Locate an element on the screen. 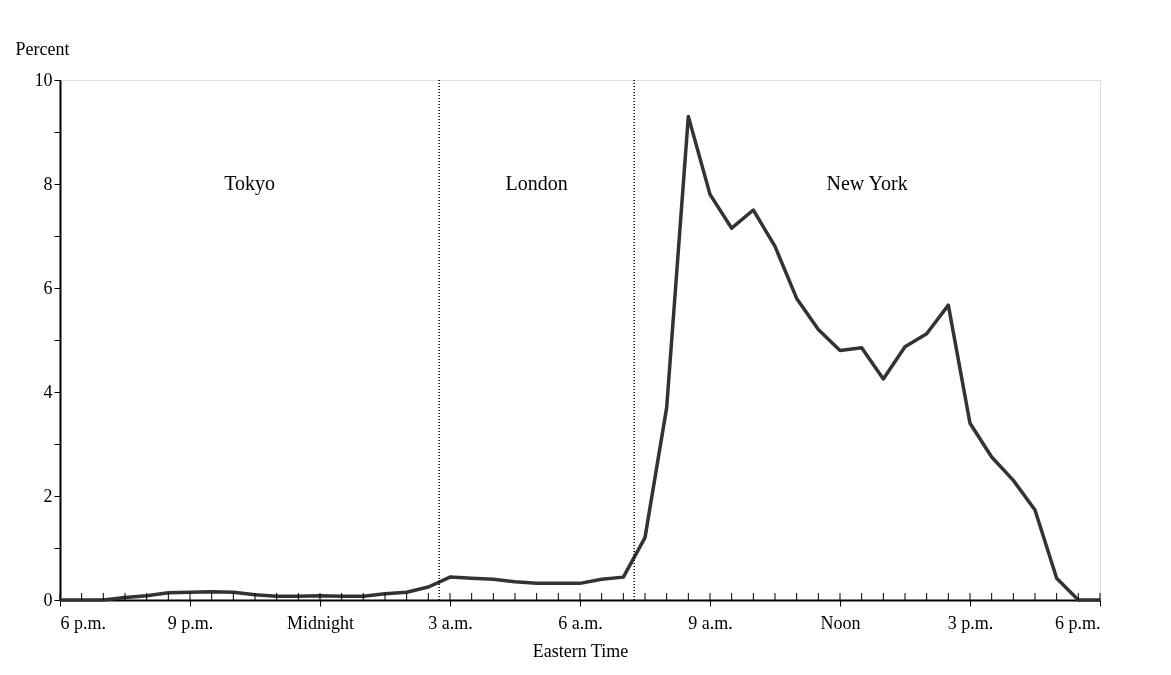 This screenshot has height=675, width=1171. annotation: London is located at coordinates (536, 183).